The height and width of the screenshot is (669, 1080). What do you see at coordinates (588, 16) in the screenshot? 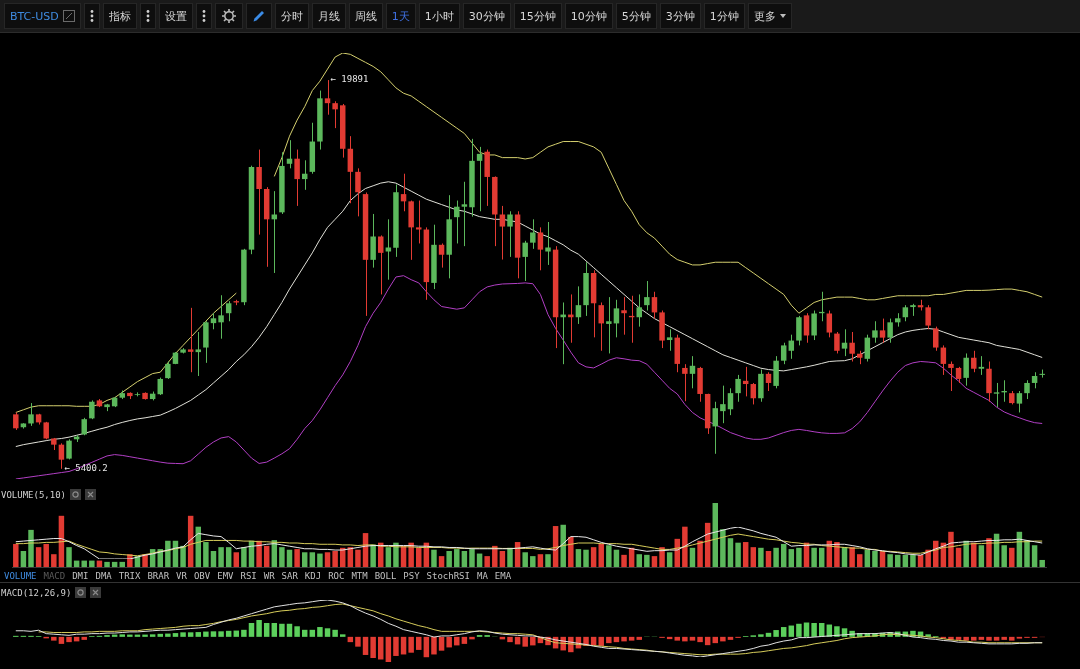
I see `text: 10分钟` at bounding box center [588, 16].